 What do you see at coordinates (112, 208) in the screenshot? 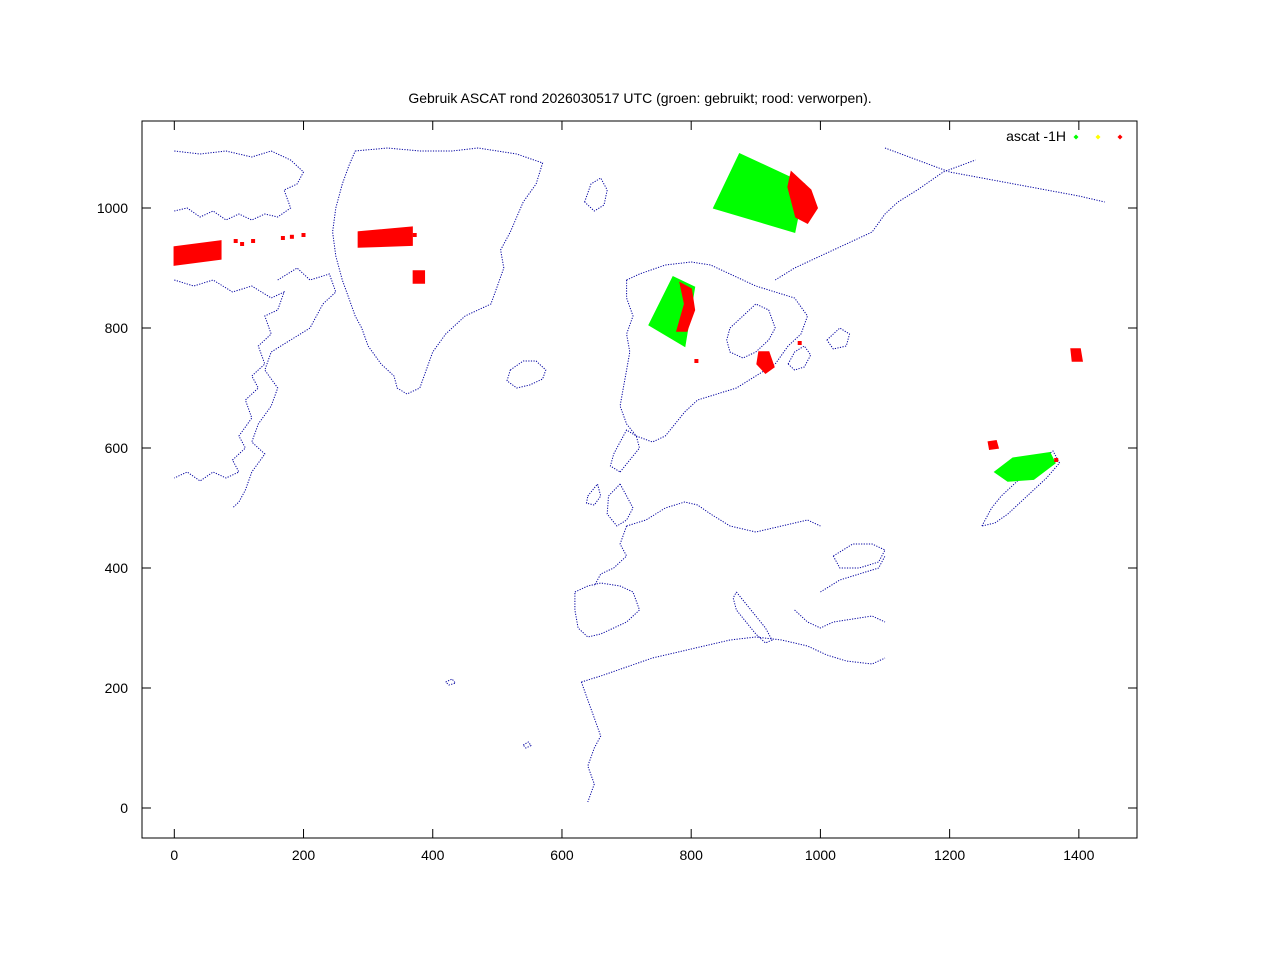
I see `y-tick-label-1000: 1000` at bounding box center [112, 208].